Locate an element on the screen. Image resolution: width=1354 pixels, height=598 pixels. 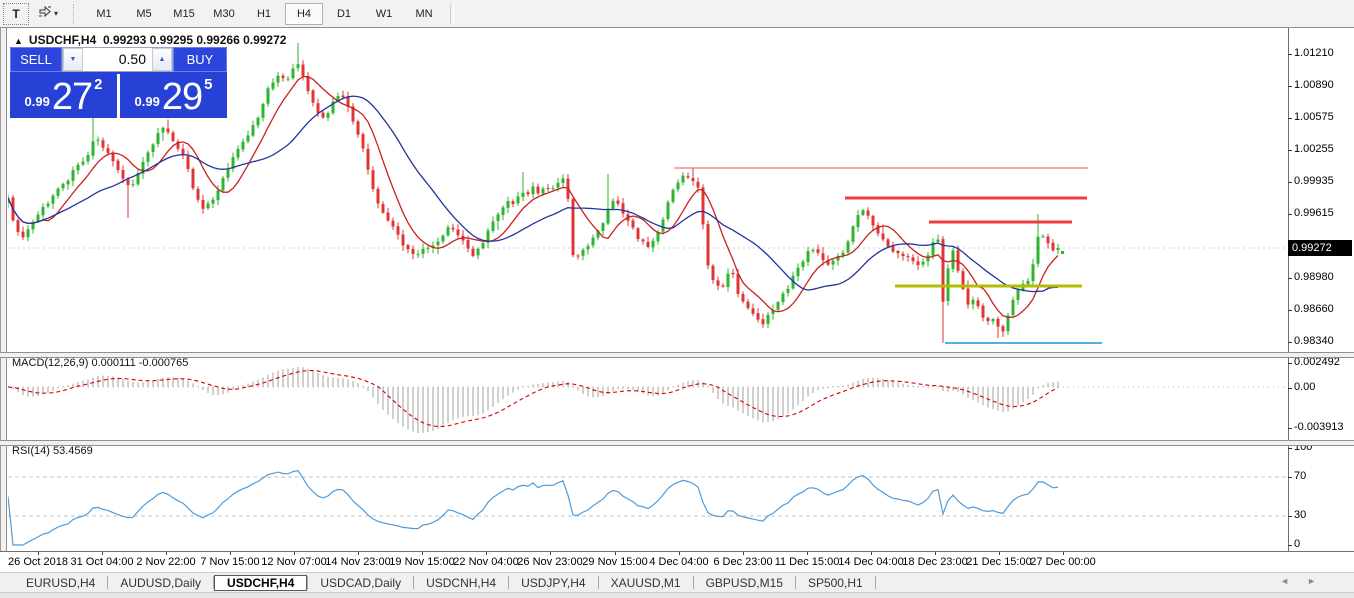
chart-tab-usdjpy-h4: USDJPY,H4 is located at coordinates (553, 582).